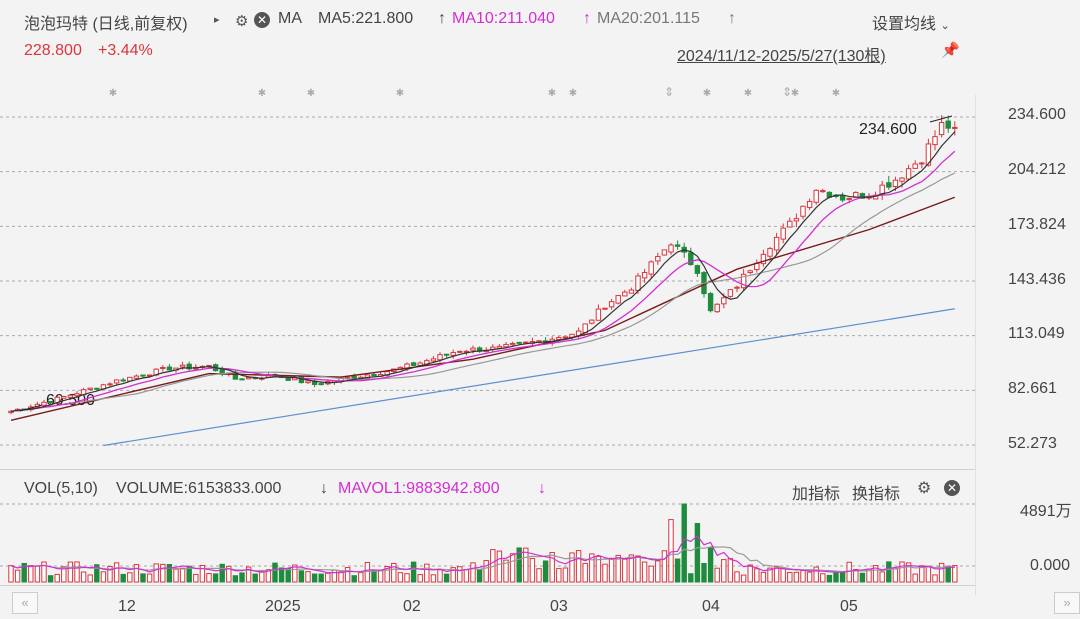 The width and height of the screenshot is (1080, 619). I want to click on ma10-value: MA10:211.040, so click(503, 18).